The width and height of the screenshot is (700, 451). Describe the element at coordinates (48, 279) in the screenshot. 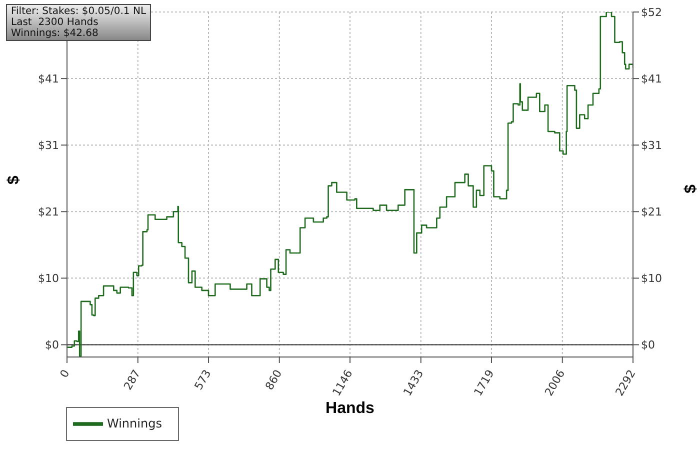

I see `y-tick-label: $10` at that location.